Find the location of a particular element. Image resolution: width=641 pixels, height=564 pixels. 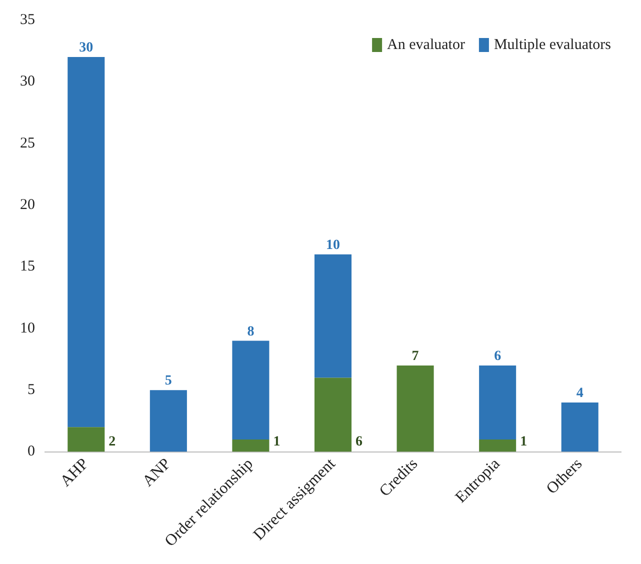

y-tick-label: 10 is located at coordinates (27, 328).